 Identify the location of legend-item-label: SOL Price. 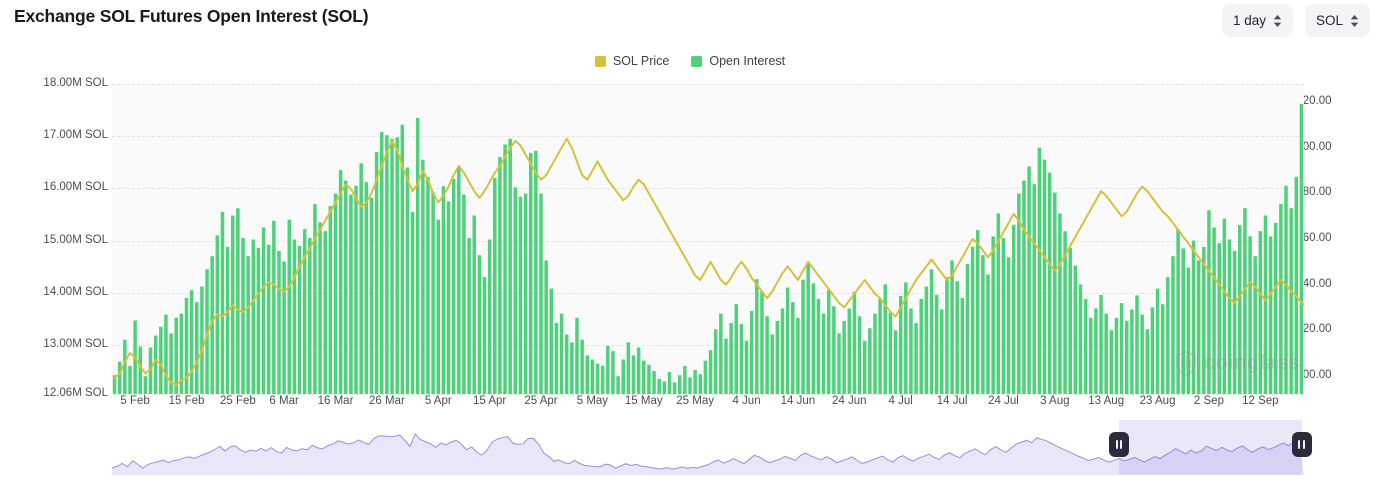
(641, 61).